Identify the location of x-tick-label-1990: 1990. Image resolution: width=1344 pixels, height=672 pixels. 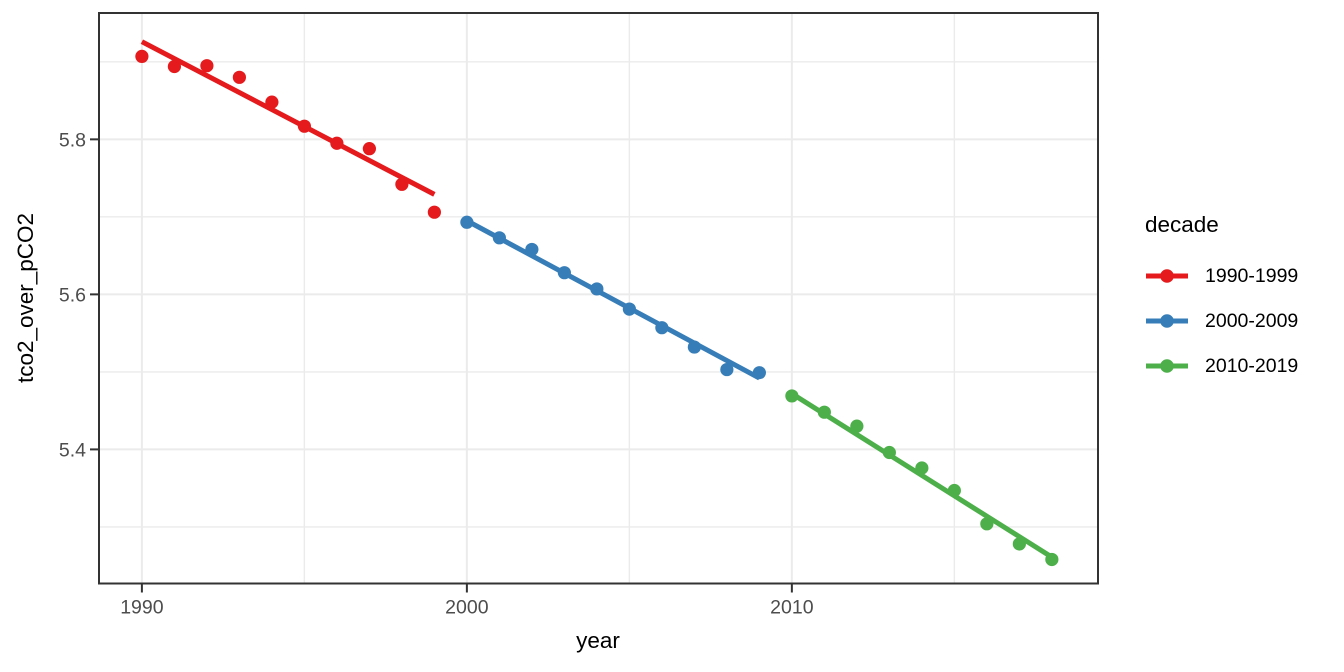
(142, 608).